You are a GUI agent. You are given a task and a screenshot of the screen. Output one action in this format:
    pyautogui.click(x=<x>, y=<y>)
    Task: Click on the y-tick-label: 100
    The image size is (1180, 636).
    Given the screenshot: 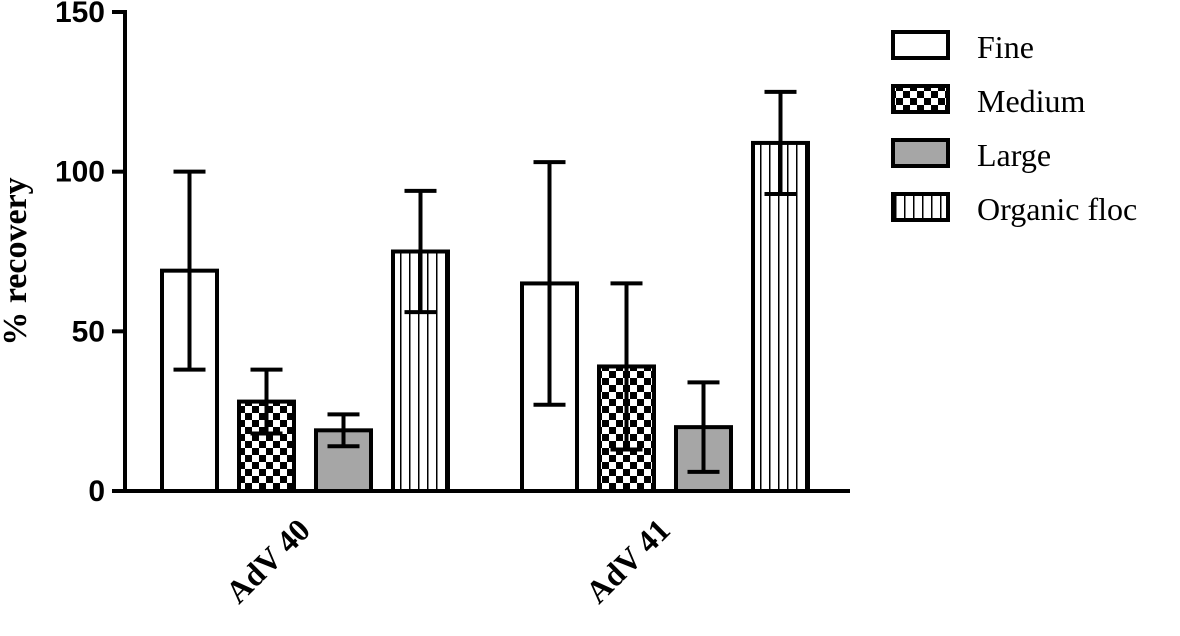 What is the action you would take?
    pyautogui.click(x=80, y=172)
    